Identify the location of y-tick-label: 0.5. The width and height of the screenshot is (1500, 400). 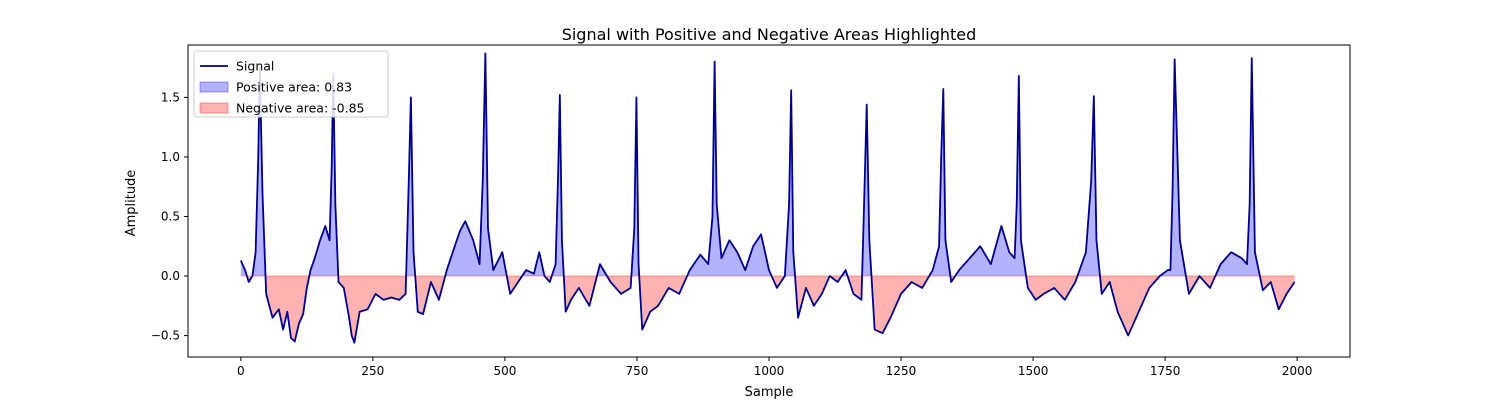
(170, 216).